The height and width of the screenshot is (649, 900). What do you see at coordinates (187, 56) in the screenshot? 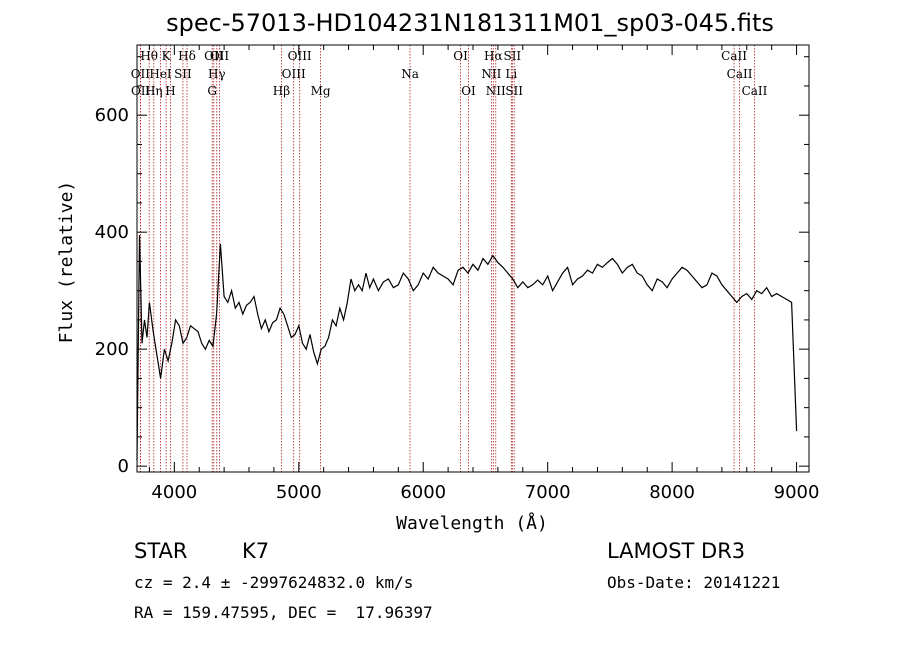
I see `line-marker-label: Hδ` at bounding box center [187, 56].